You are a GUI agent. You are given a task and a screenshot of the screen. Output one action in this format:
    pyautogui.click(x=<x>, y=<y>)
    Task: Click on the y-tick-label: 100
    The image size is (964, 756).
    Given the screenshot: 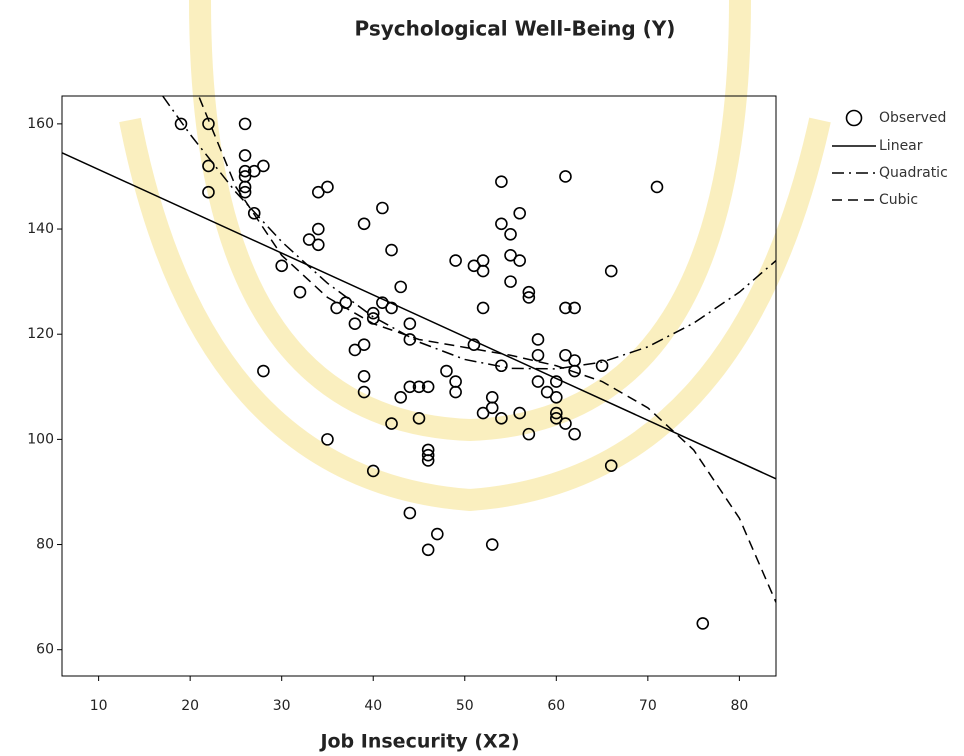 What is the action you would take?
    pyautogui.click(x=40, y=439)
    